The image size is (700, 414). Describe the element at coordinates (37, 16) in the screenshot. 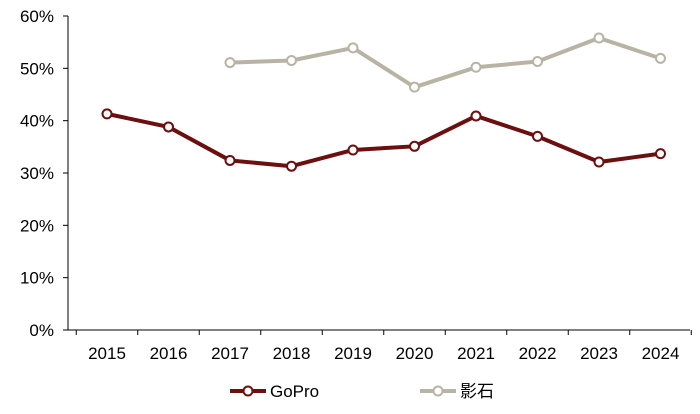

I see `y-tick-label: 60%` at that location.